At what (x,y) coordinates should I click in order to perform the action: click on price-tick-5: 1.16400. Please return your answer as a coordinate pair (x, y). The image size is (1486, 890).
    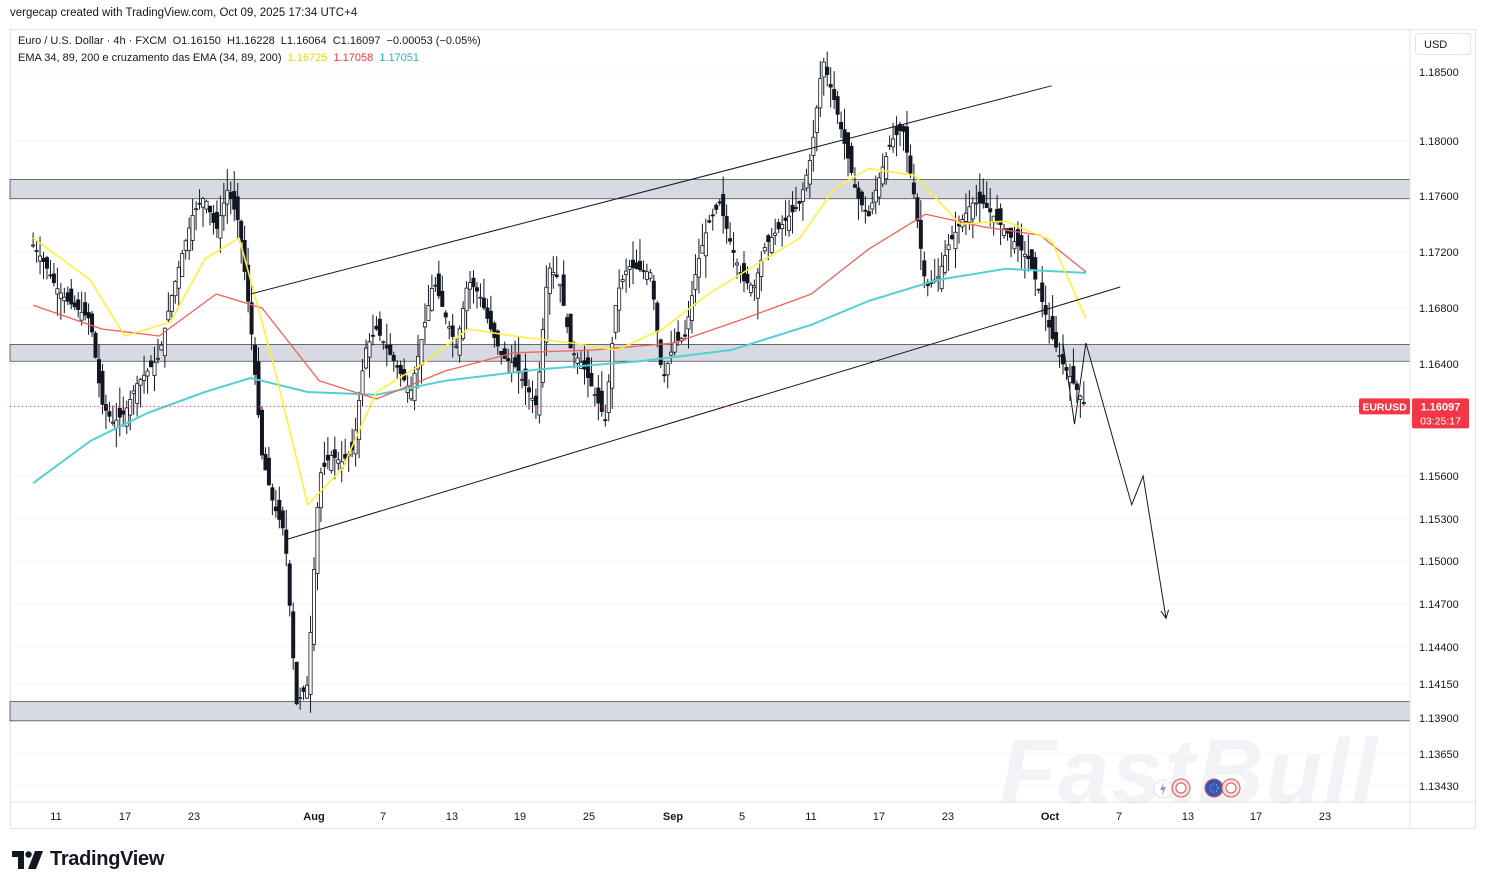
    Looking at the image, I should click on (1439, 365).